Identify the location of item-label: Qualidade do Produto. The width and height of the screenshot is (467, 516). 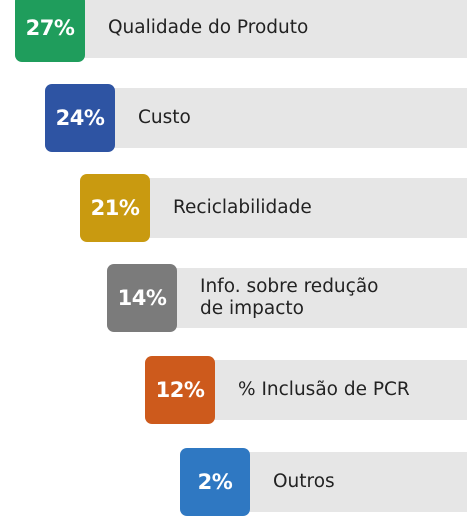
(208, 28).